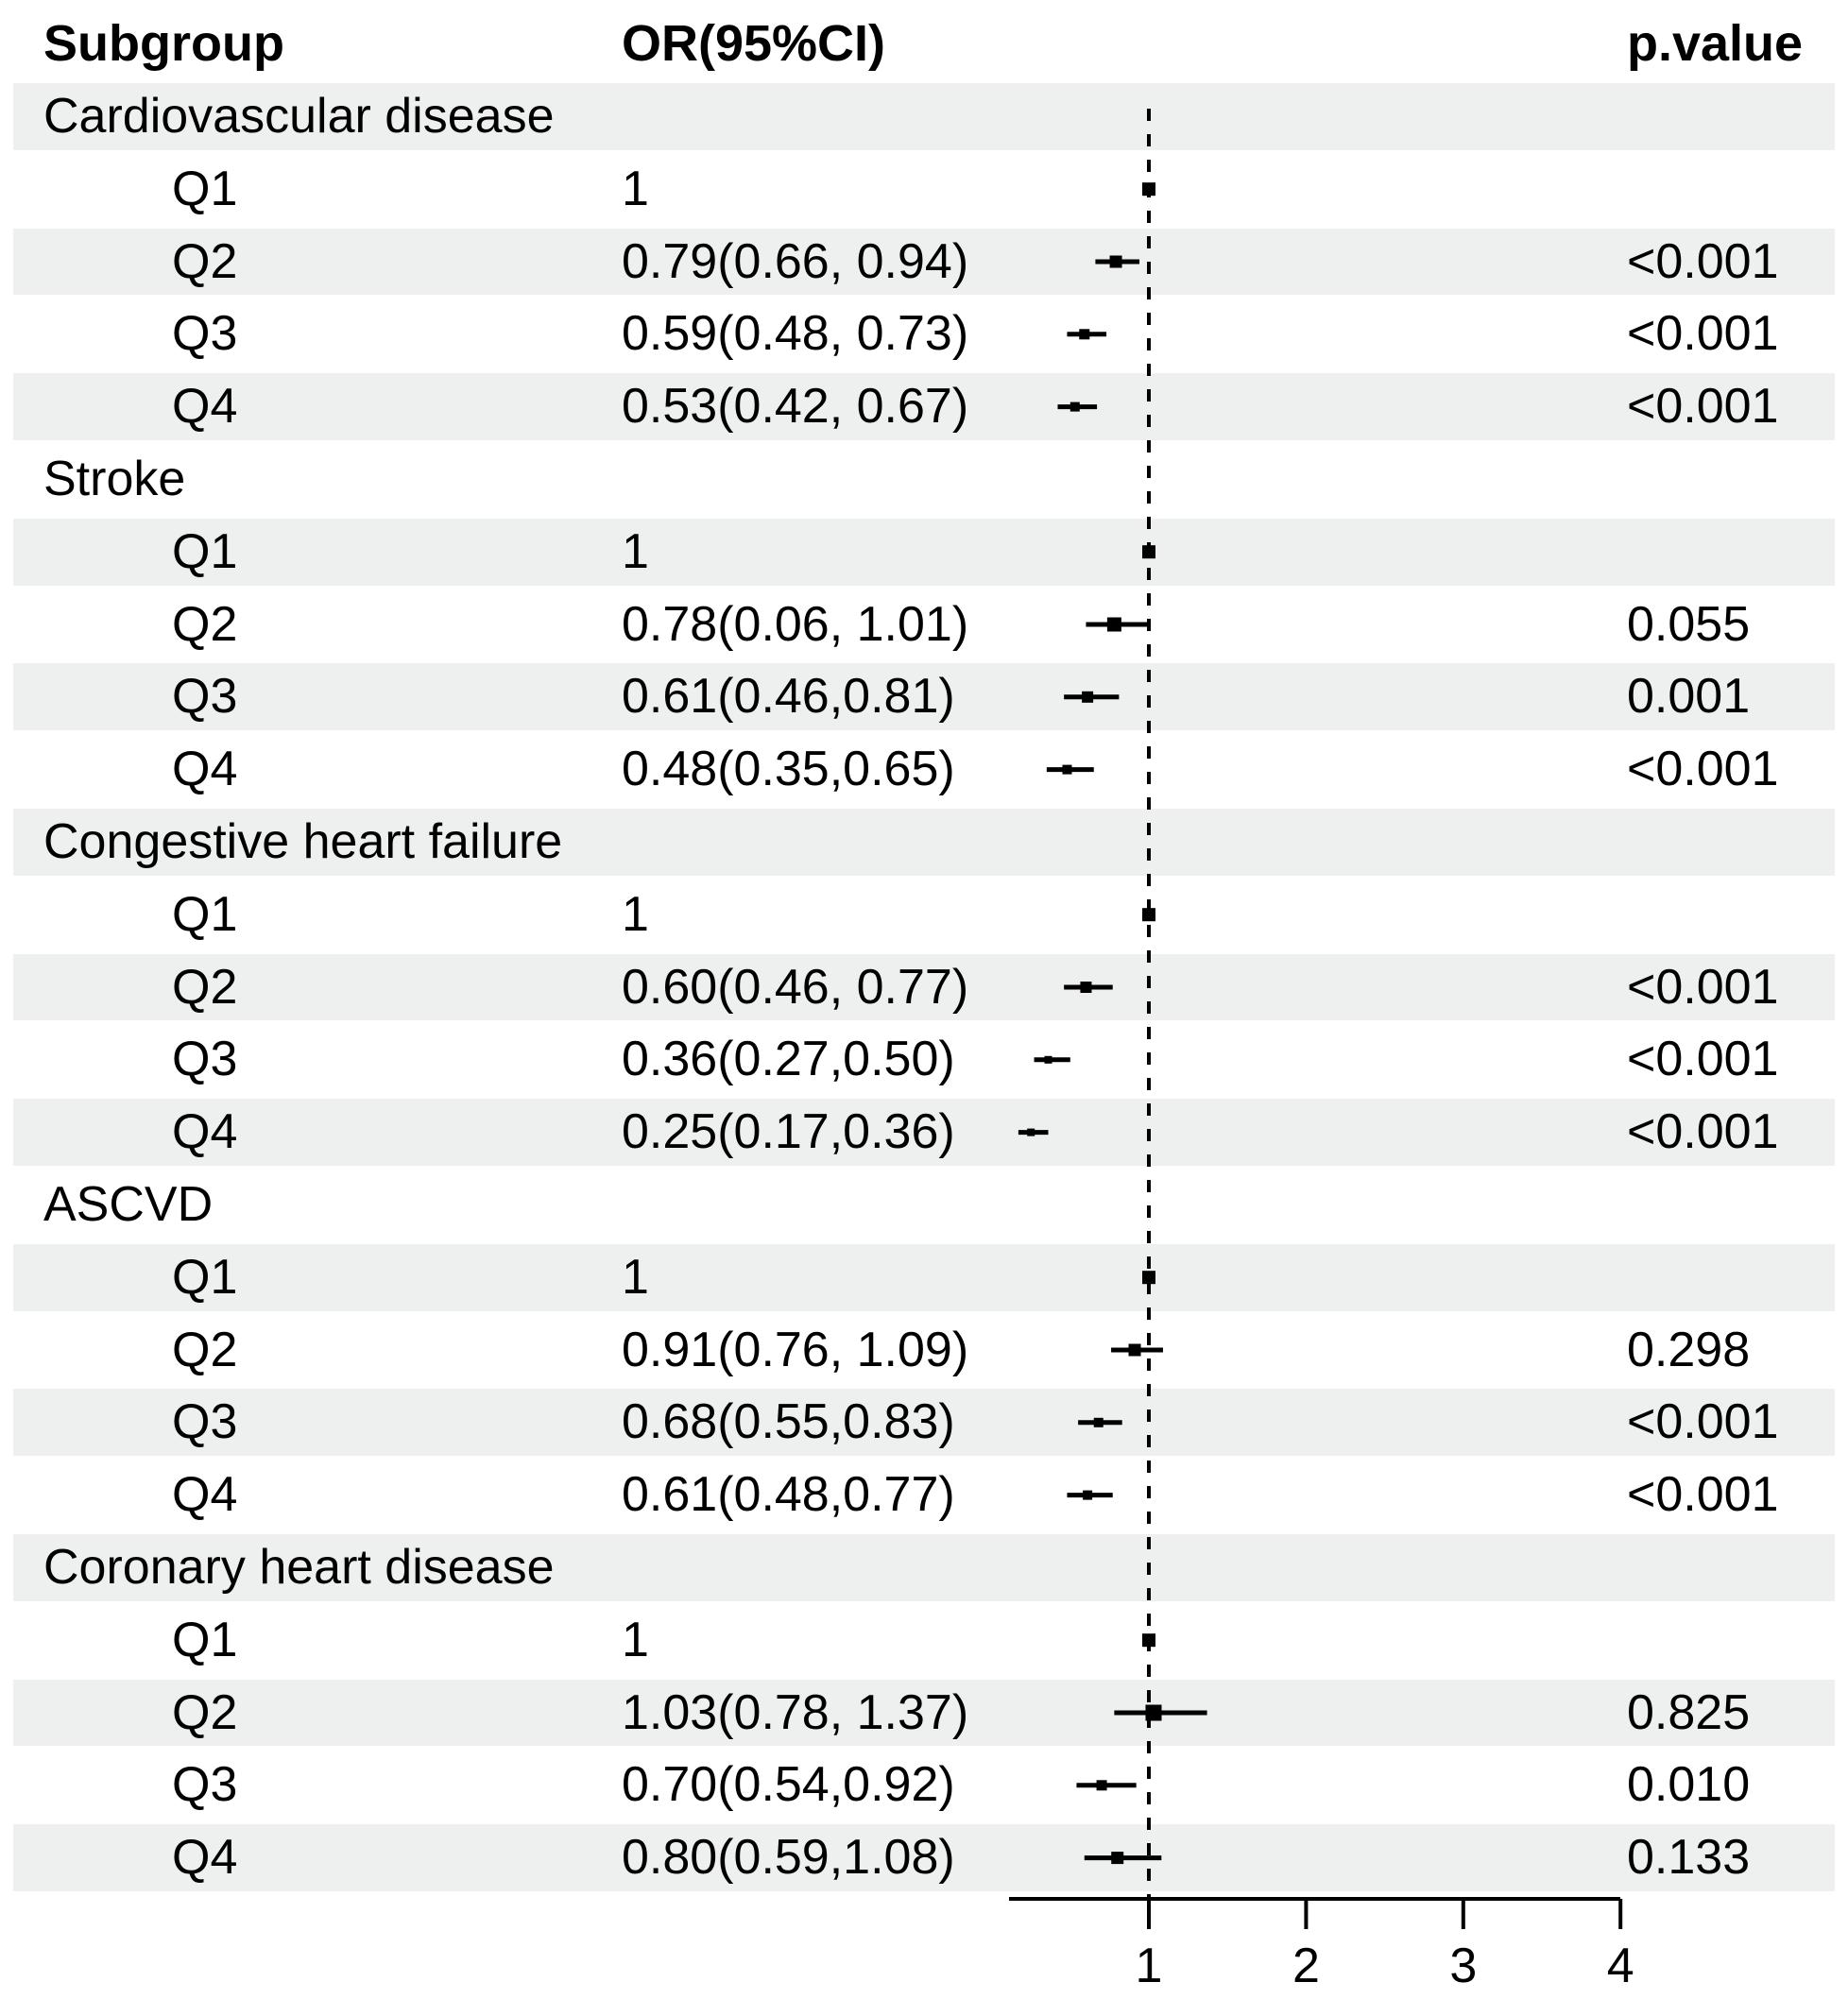 The height and width of the screenshot is (1999, 1848). What do you see at coordinates (796, 624) in the screenshot?
I see `or-ci-value: 0.78(0.06, 1.01)` at bounding box center [796, 624].